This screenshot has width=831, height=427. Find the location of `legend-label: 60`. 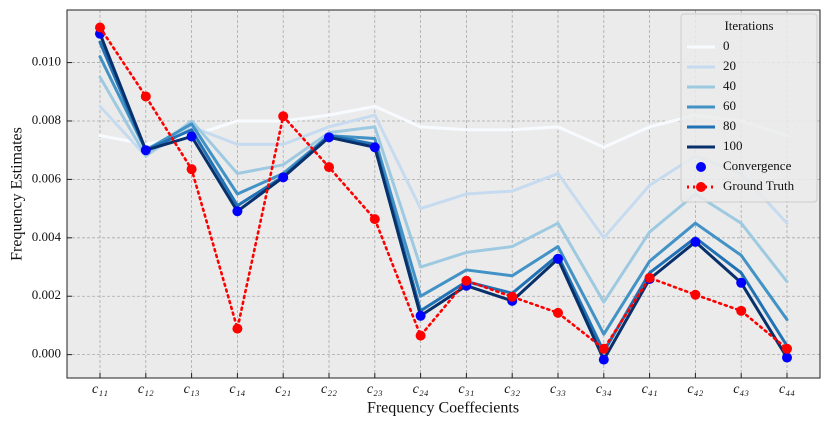

legend-label: 60 is located at coordinates (729, 105).